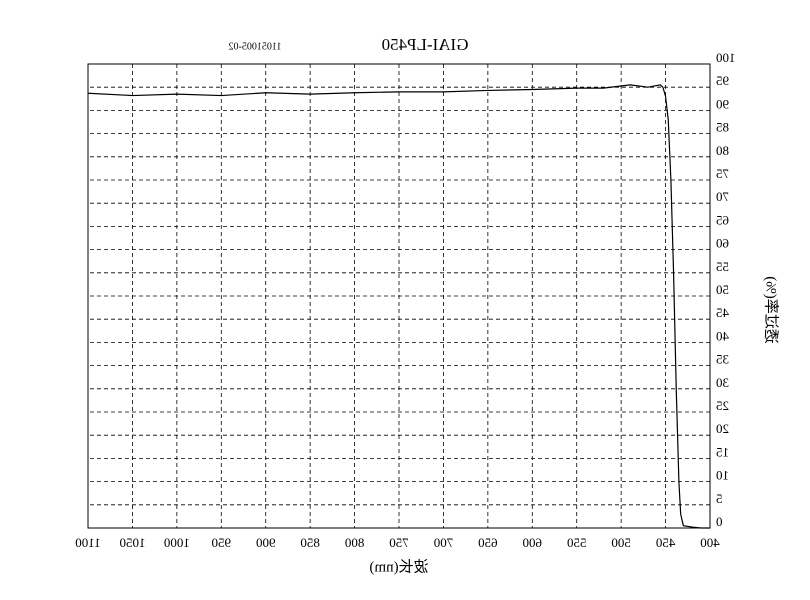 This screenshot has width=810, height=600. I want to click on y-tick-label: 45, so click(722, 312).